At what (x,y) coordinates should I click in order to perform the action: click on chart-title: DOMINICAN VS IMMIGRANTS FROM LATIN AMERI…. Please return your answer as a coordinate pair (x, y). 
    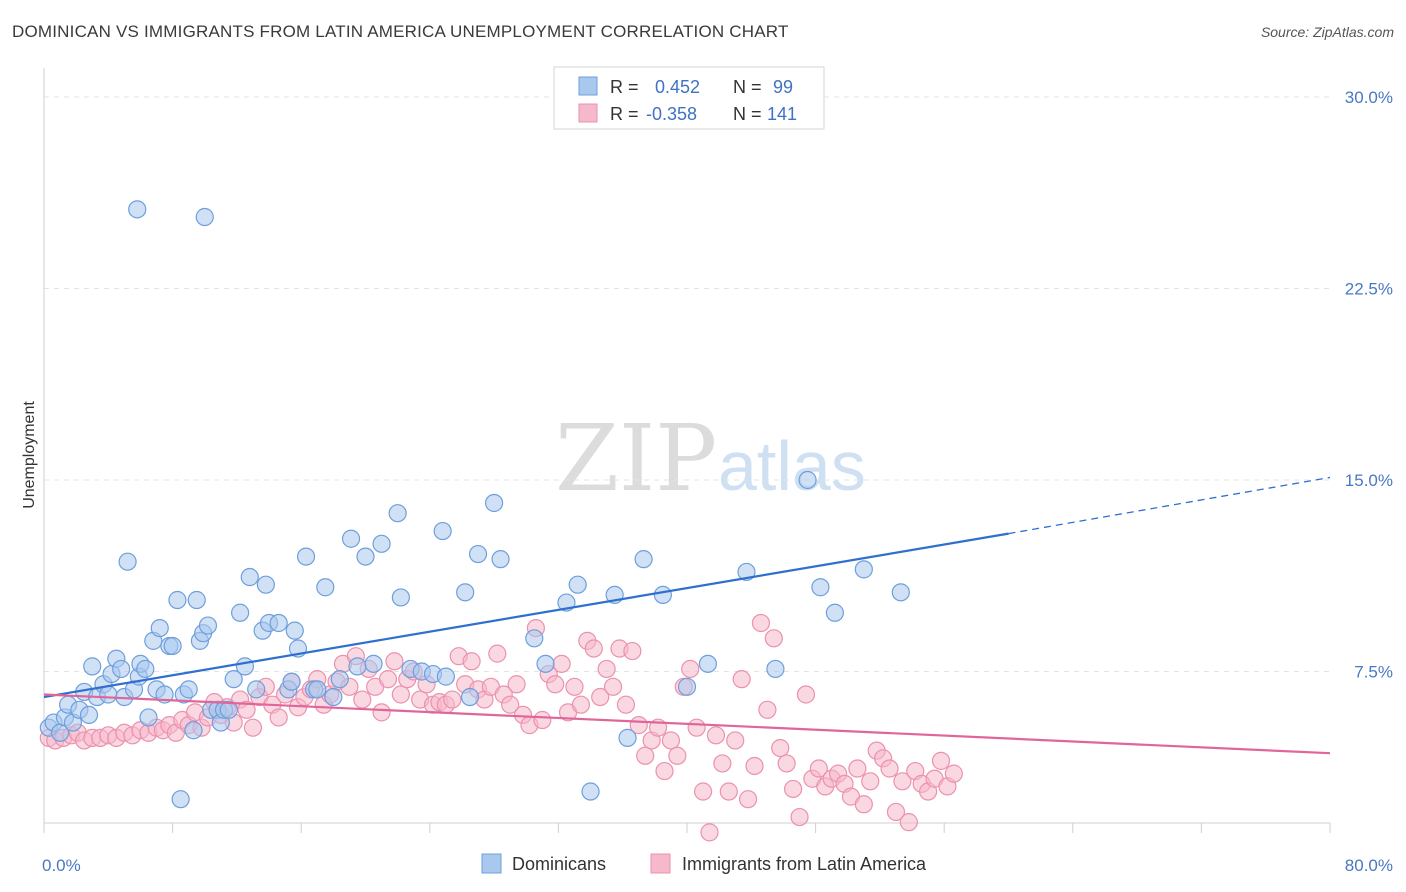
    Looking at the image, I should click on (400, 31).